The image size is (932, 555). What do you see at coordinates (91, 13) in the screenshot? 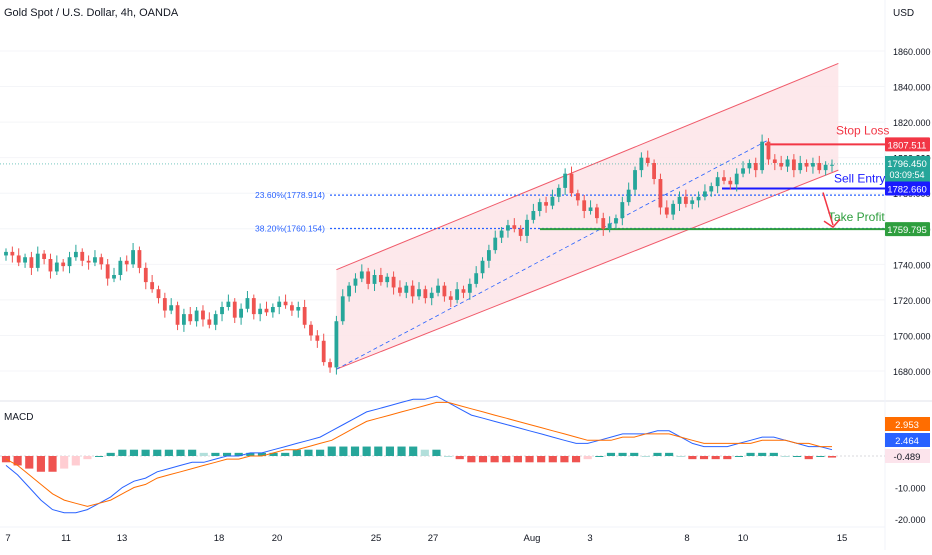
I see `chart-title: Gold Spot / U.S. Dollar, 4h, OANDA` at bounding box center [91, 13].